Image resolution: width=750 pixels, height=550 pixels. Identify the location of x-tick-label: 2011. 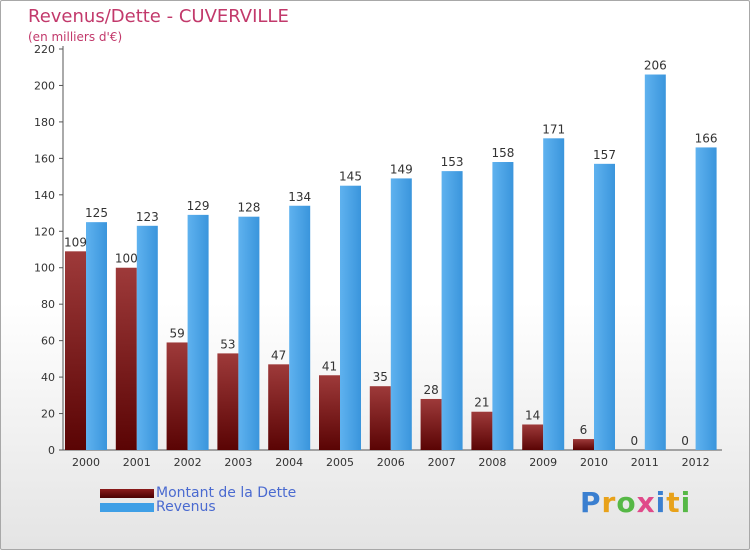
(645, 462).